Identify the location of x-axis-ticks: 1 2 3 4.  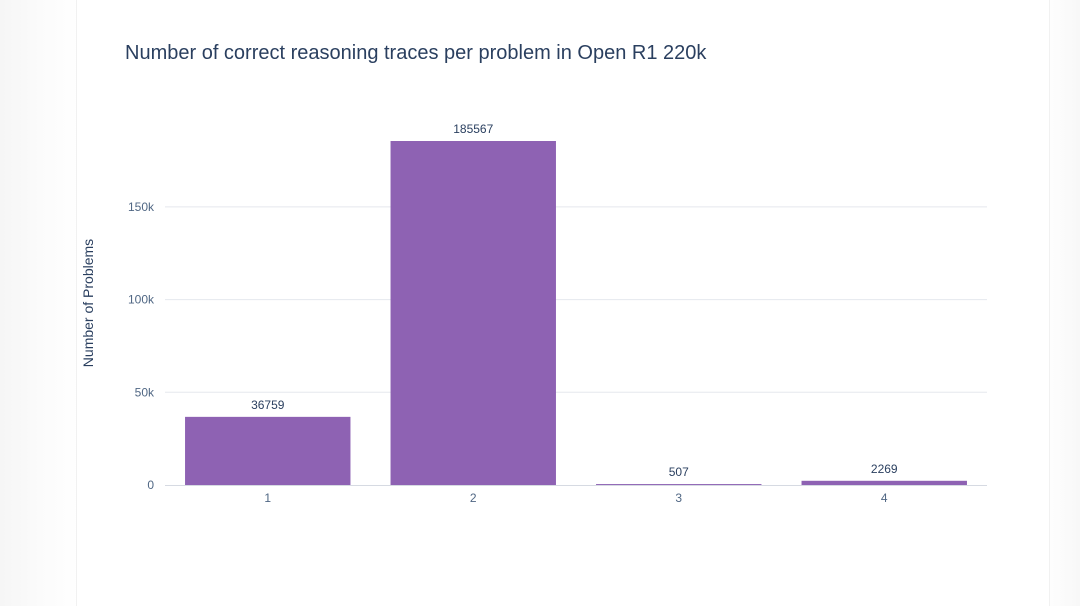
(576, 498).